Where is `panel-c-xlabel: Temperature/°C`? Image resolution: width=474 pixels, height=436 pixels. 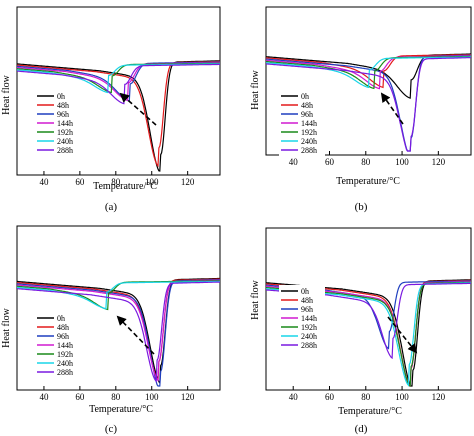
panel-c-xlabel: Temperature/°C is located at coordinates (121, 409).